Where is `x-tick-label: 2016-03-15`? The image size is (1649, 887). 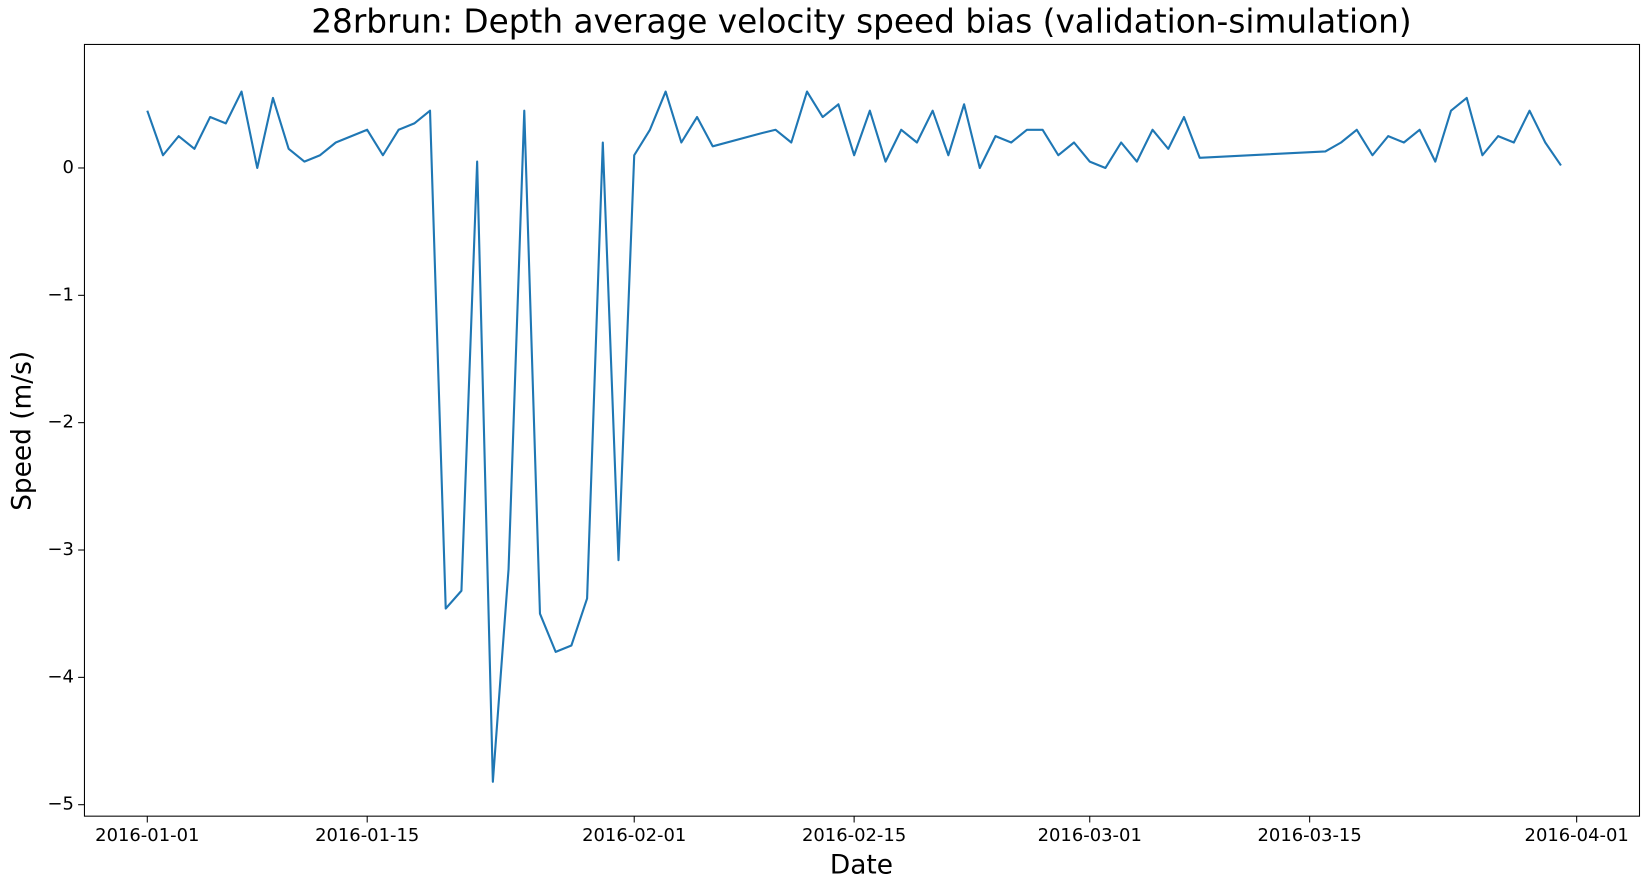 x-tick-label: 2016-03-15 is located at coordinates (1310, 835).